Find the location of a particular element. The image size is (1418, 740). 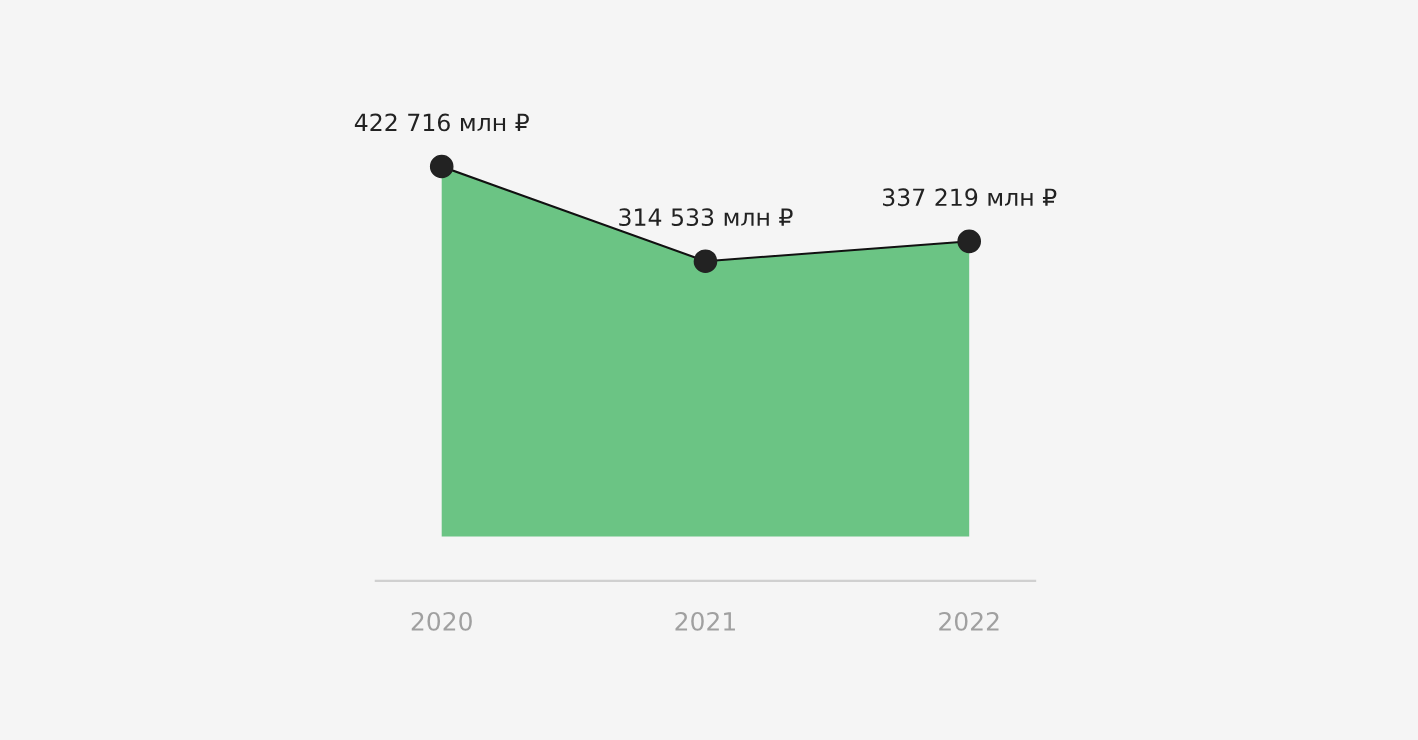

data-label: 337 219 млн ₽ is located at coordinates (970, 197).